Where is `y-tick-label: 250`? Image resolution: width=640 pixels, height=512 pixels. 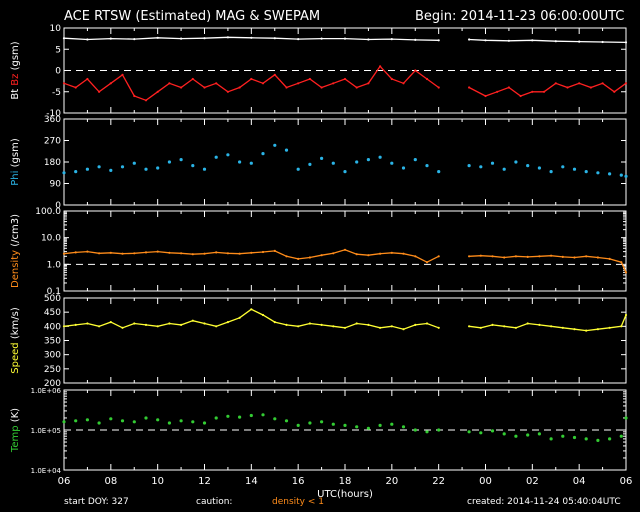 y-tick-label: 250 is located at coordinates (52, 370).